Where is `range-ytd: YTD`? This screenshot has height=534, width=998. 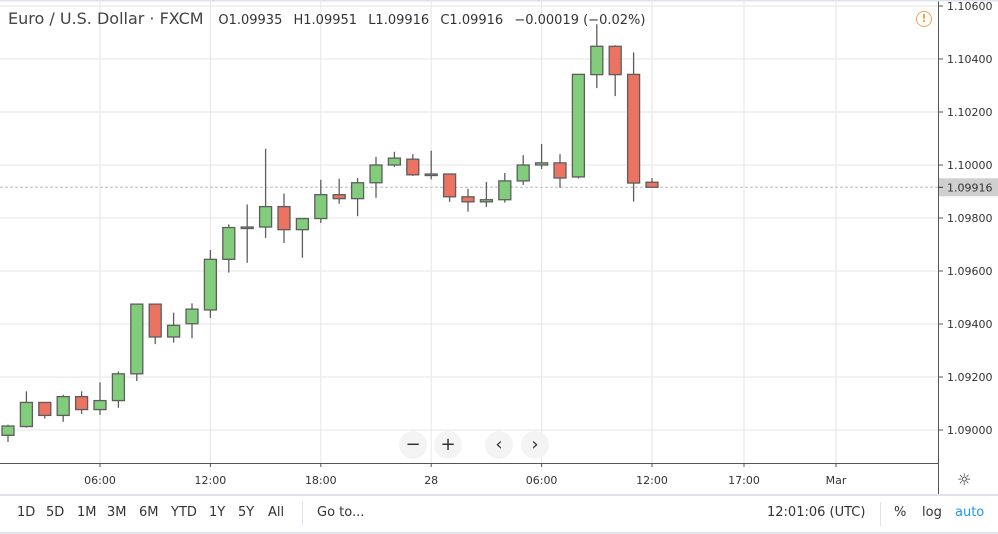
range-ytd: YTD is located at coordinates (184, 512).